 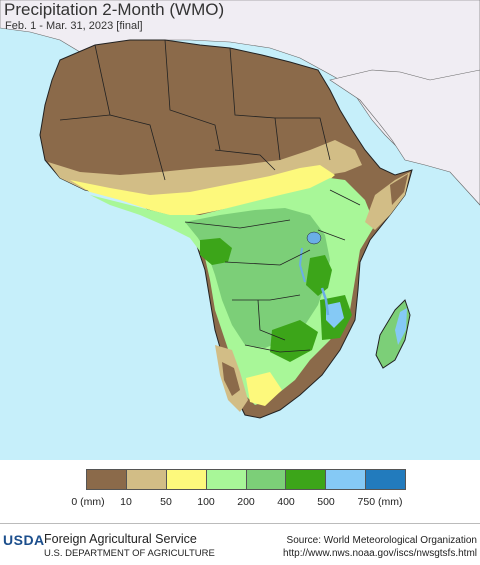 I want to click on sahel-band-tan, so click(x=205, y=172).